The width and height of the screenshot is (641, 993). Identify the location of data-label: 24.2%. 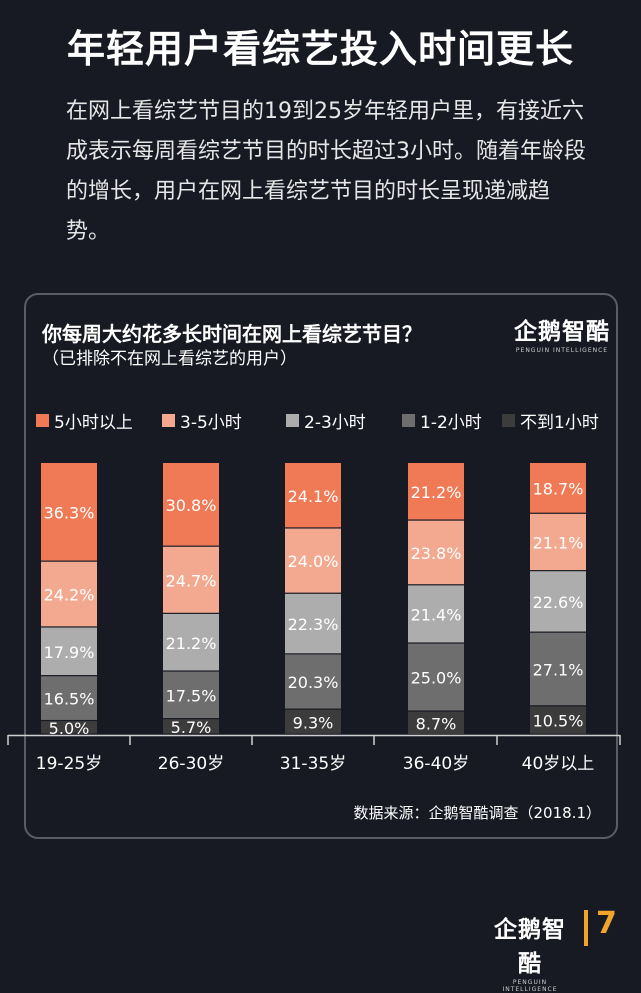
(69, 595).